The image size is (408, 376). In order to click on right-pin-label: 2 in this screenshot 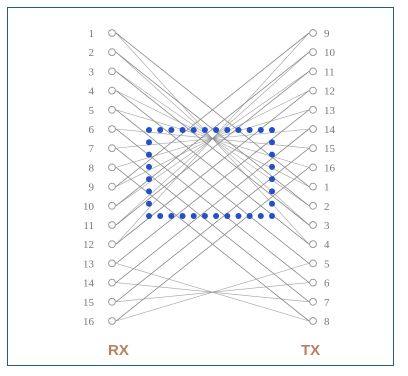, I will do `click(327, 207)`.